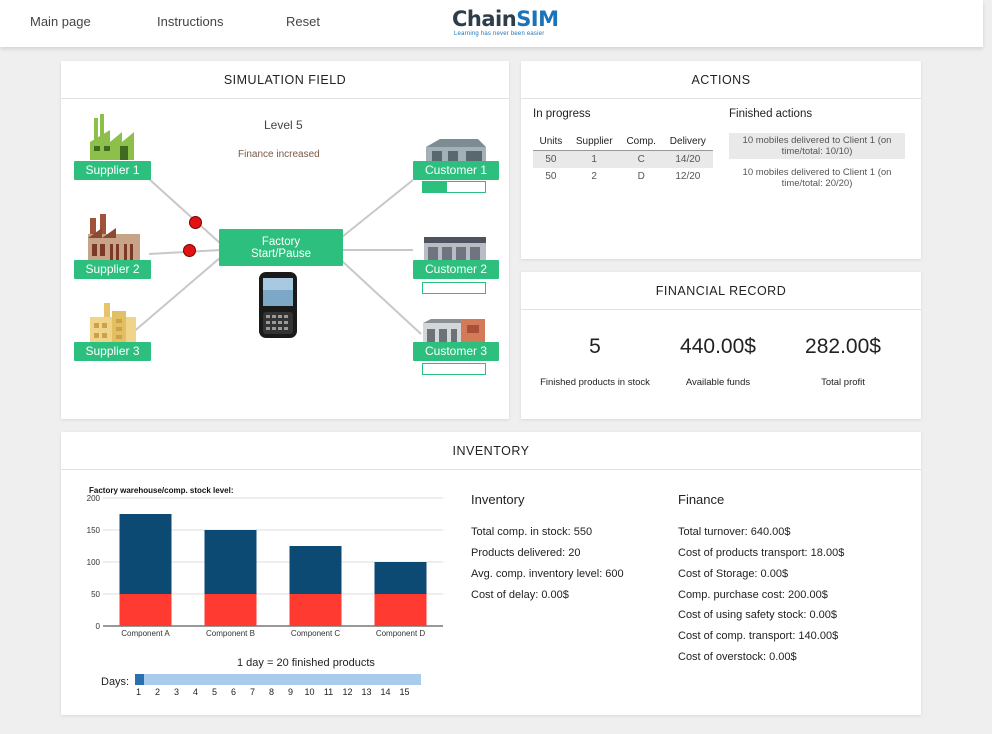 The image size is (992, 734). Describe the element at coordinates (512, 24) in the screenshot. I see `chainsim-logo: ChainSIM Learning has never been easier` at that location.